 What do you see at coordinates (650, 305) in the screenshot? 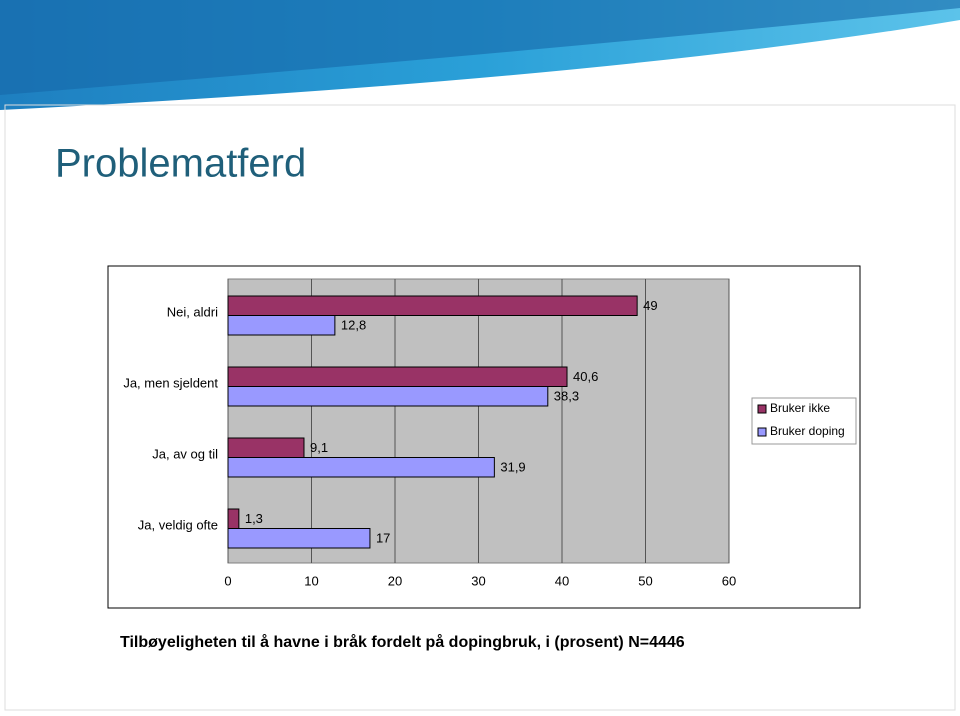
I see `value-label: 49` at bounding box center [650, 305].